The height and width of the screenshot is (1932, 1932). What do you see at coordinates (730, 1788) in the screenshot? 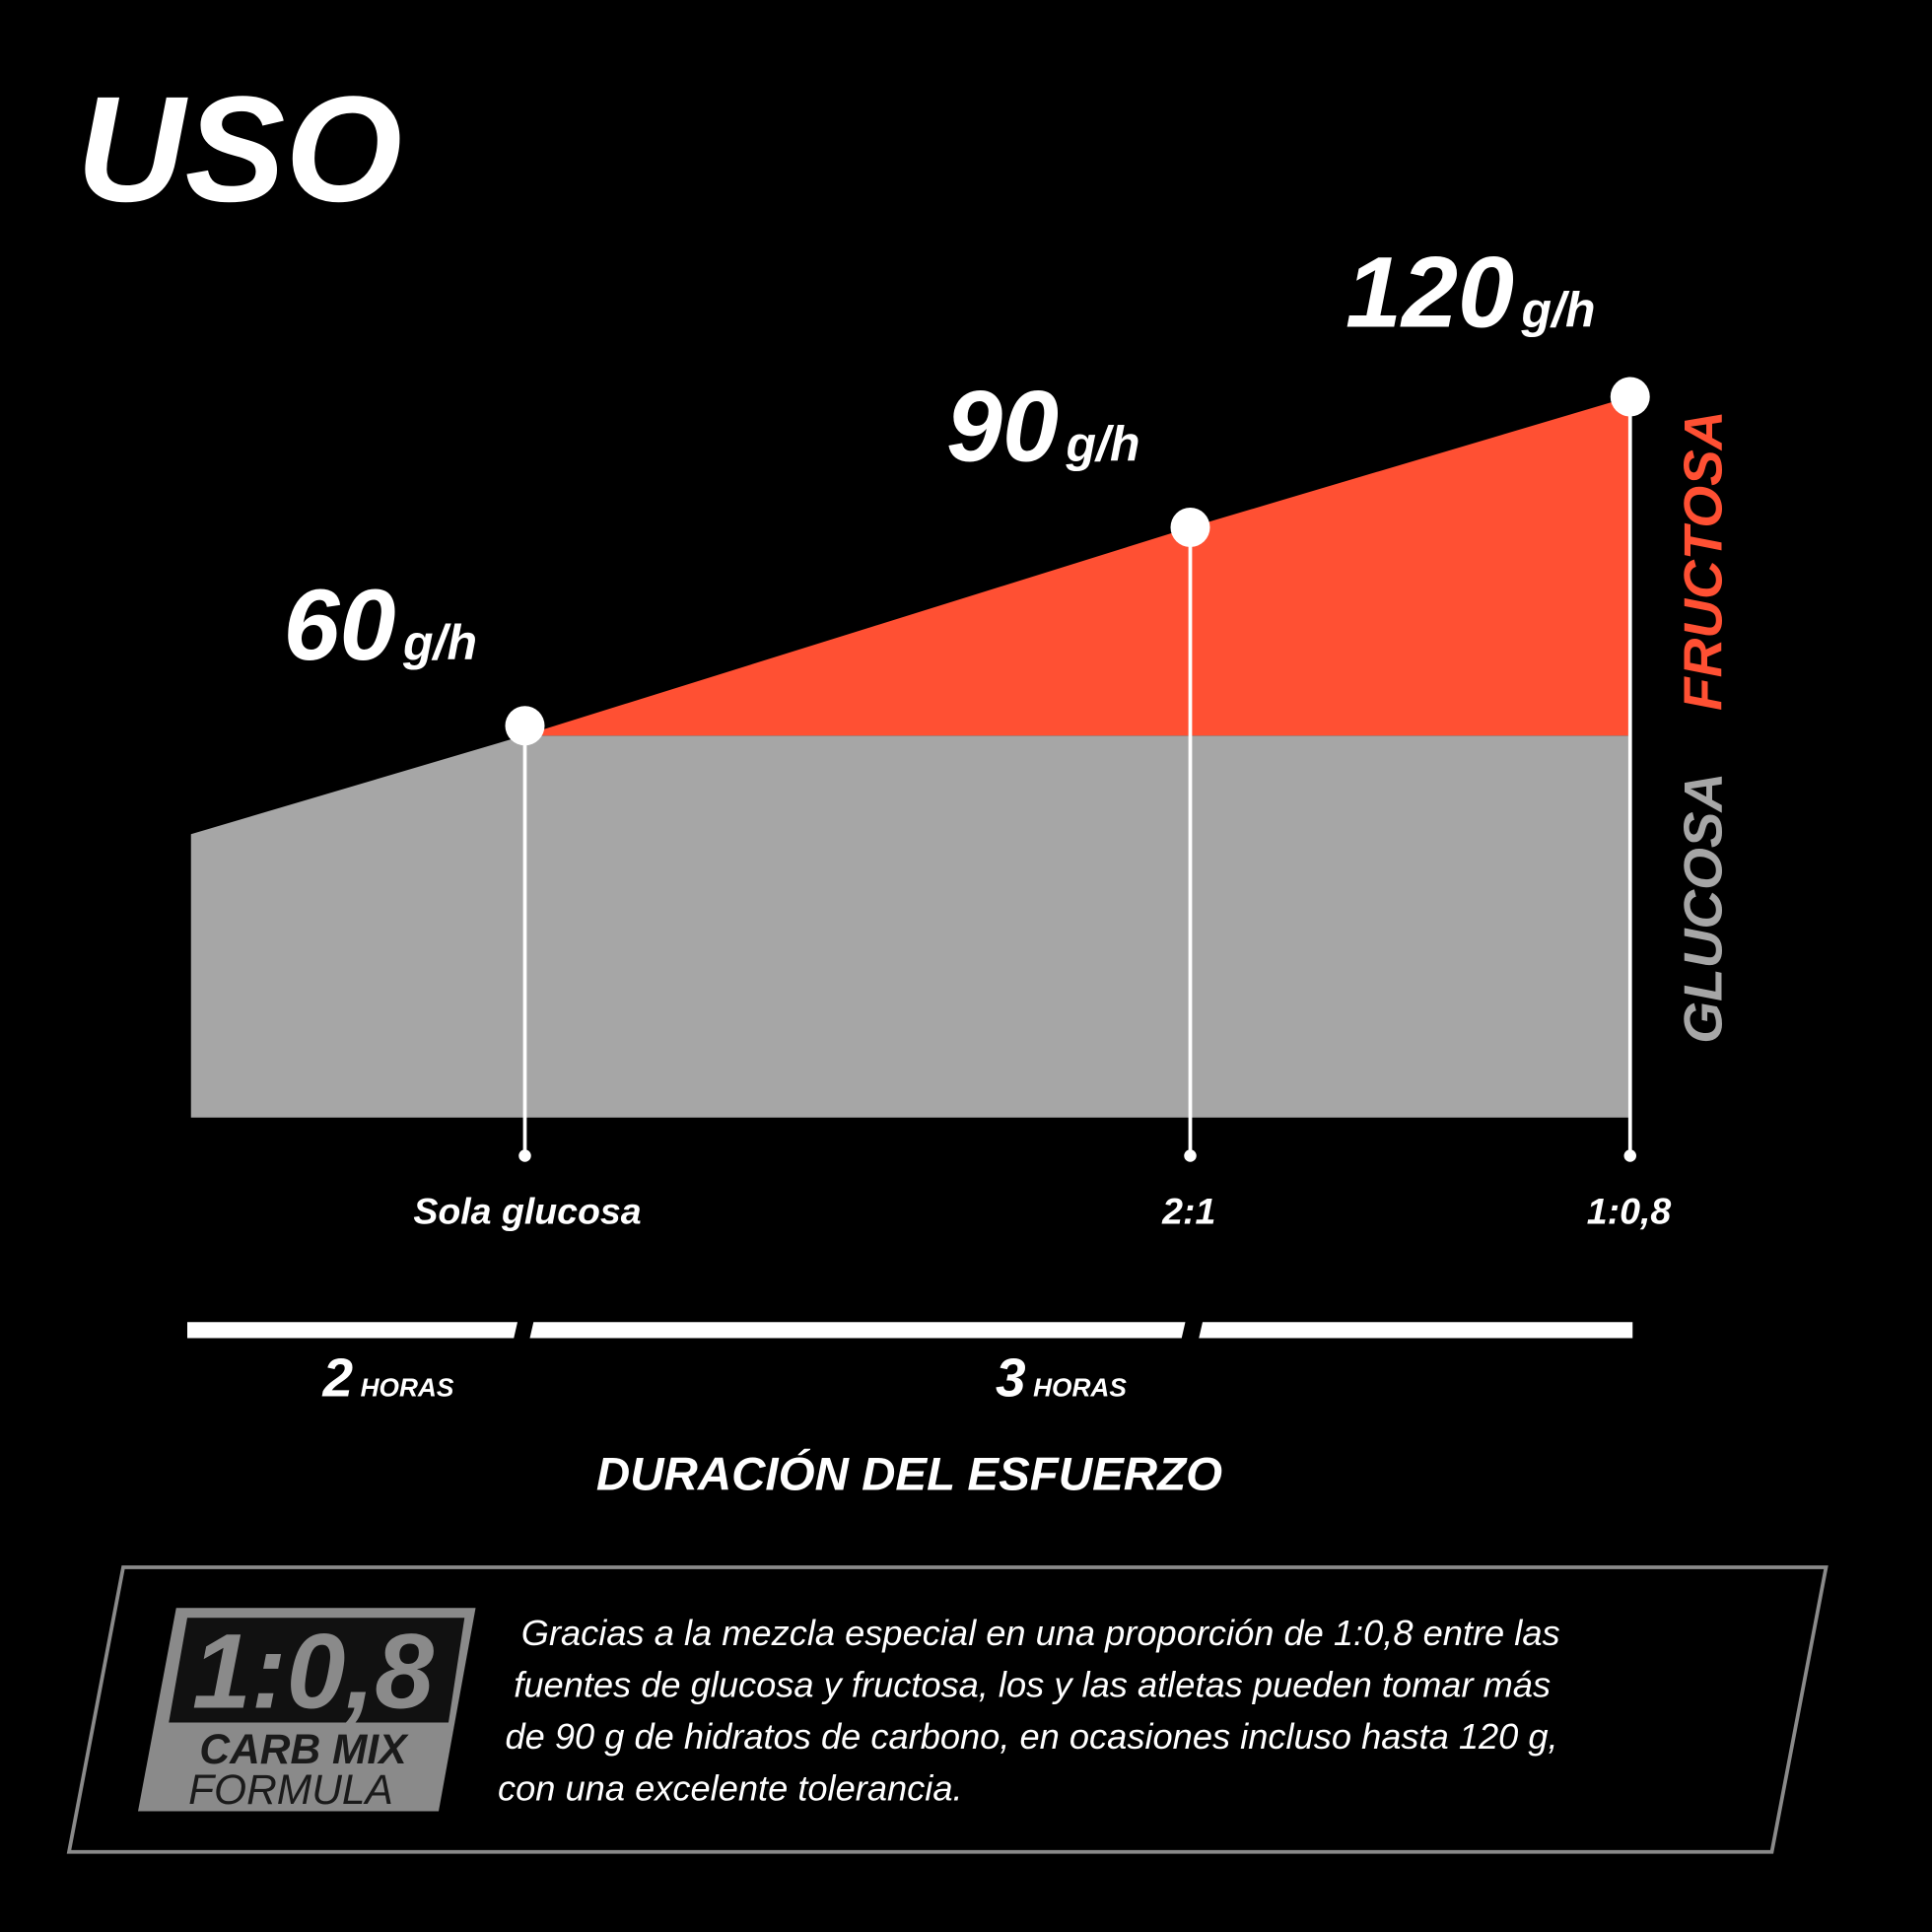
I see `description-line: con una excelente tolerancia.` at bounding box center [730, 1788].